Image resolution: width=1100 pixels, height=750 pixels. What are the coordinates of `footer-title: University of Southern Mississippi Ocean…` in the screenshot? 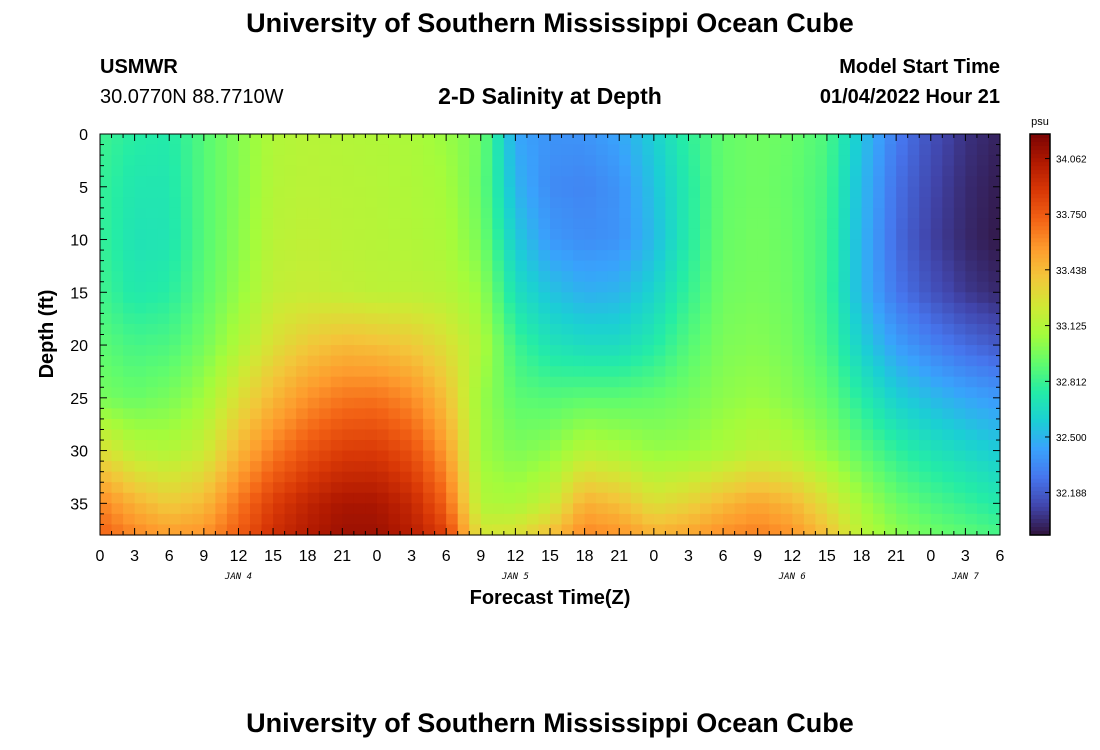 It's located at (550, 723).